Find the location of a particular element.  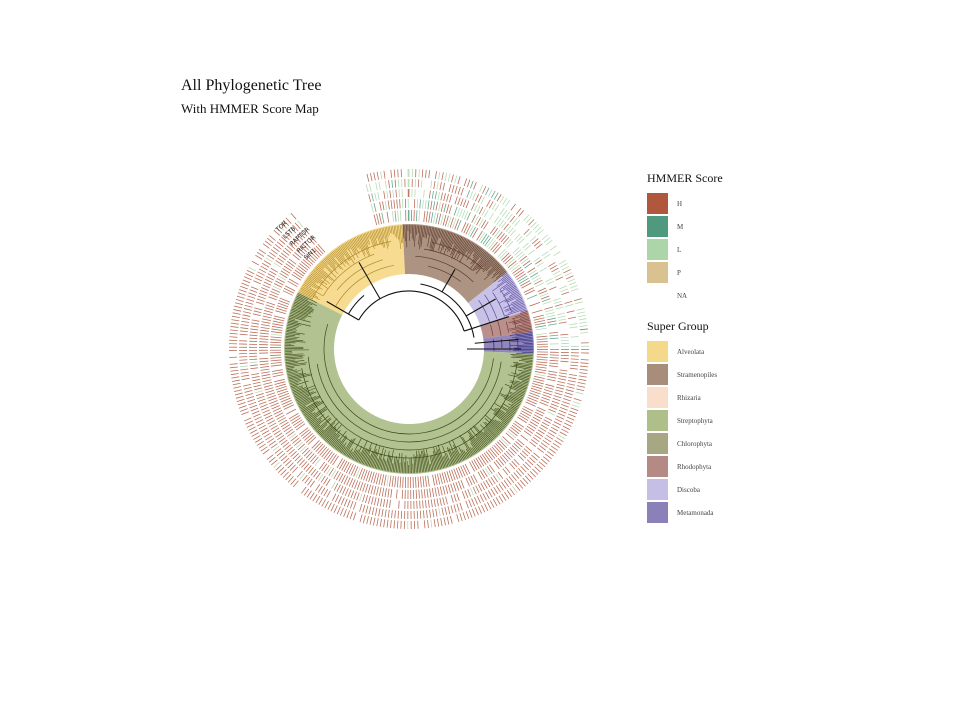

hmmer-legend-item: P is located at coordinates (685, 272).